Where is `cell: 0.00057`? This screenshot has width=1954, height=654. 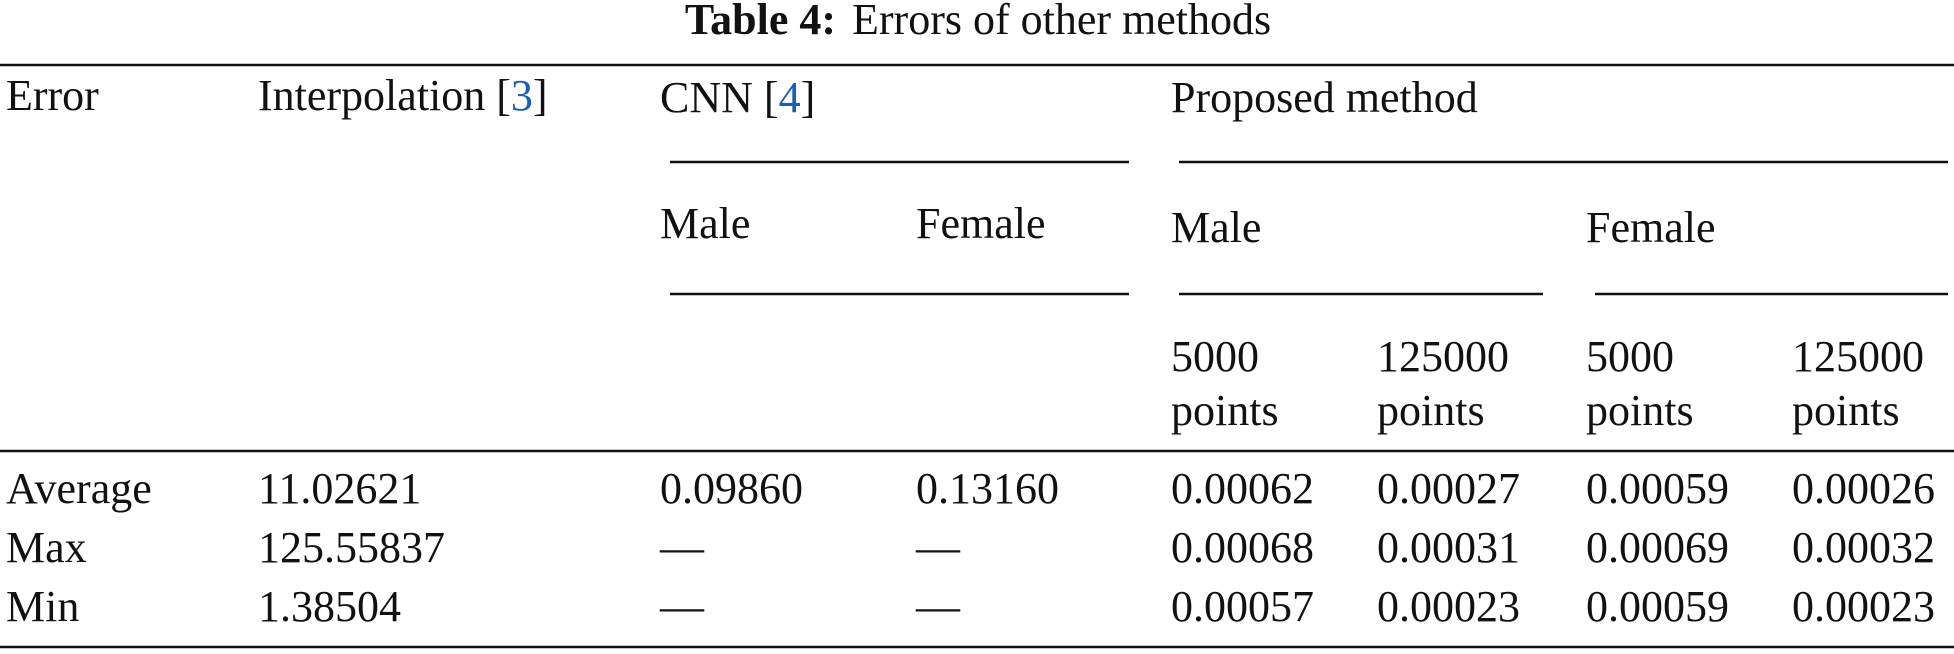 cell: 0.00057 is located at coordinates (1242, 606).